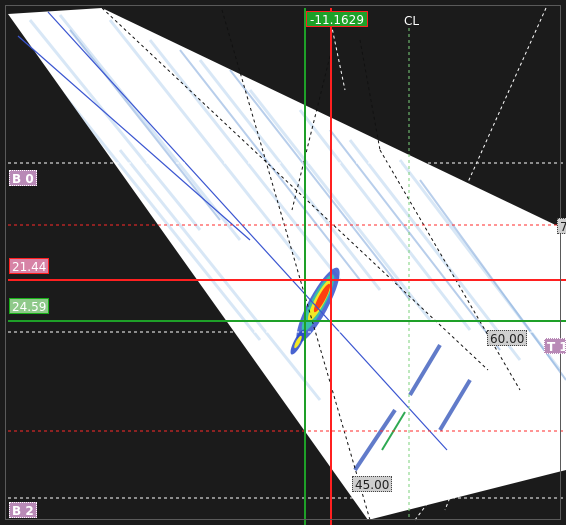 The width and height of the screenshot is (566, 525). I want to click on centerline-label: CL, so click(412, 21).